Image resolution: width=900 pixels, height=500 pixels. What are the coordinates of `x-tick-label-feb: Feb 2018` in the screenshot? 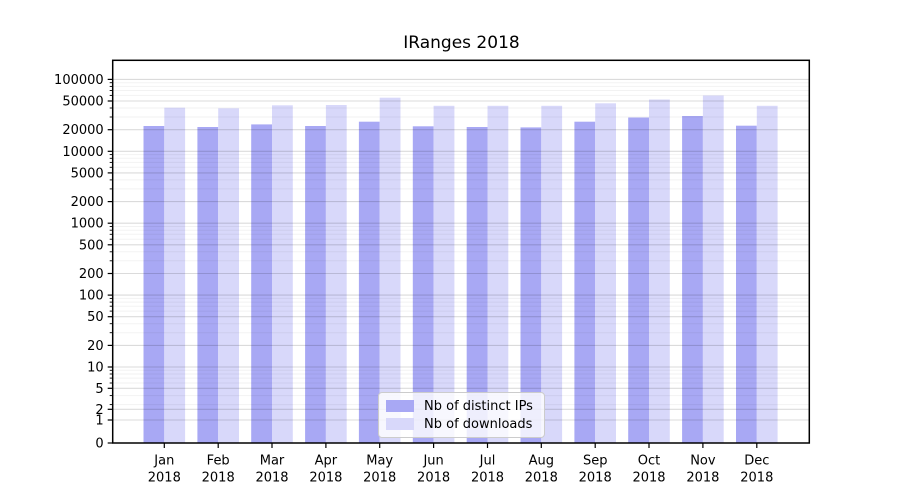 It's located at (218, 470).